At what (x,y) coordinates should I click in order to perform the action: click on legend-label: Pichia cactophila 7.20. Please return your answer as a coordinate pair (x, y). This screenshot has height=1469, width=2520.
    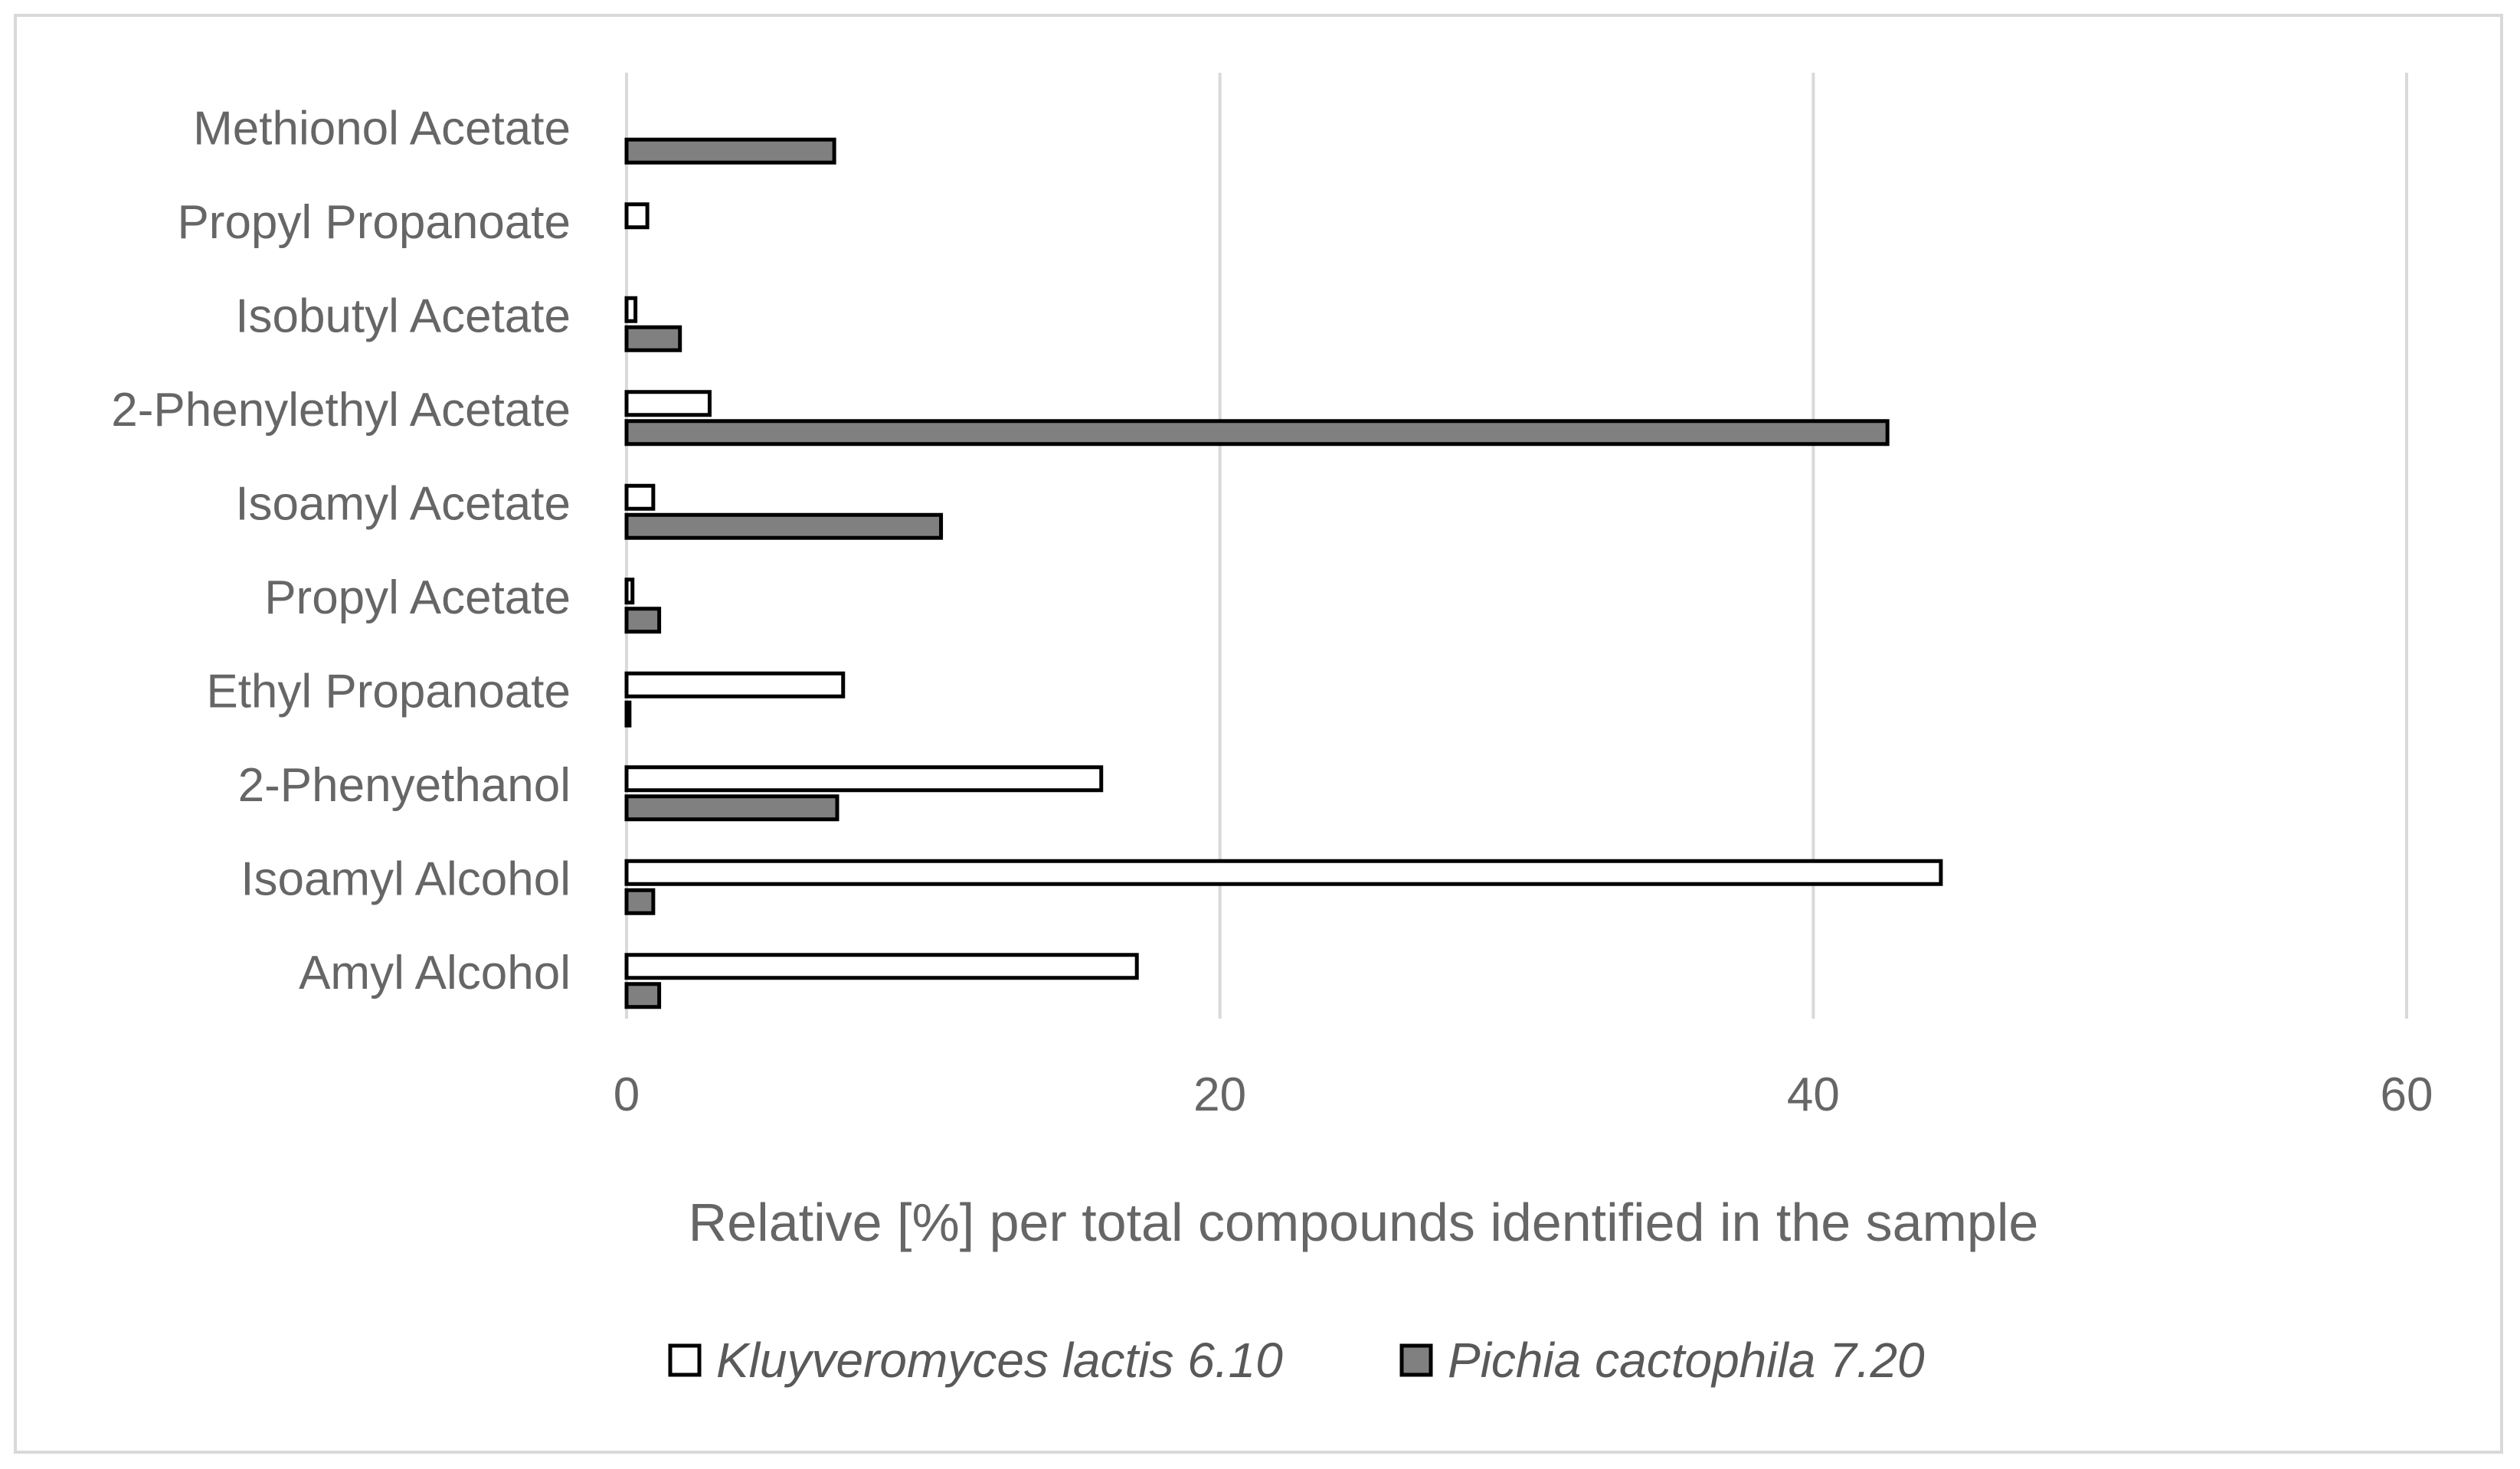
    Looking at the image, I should click on (1686, 1360).